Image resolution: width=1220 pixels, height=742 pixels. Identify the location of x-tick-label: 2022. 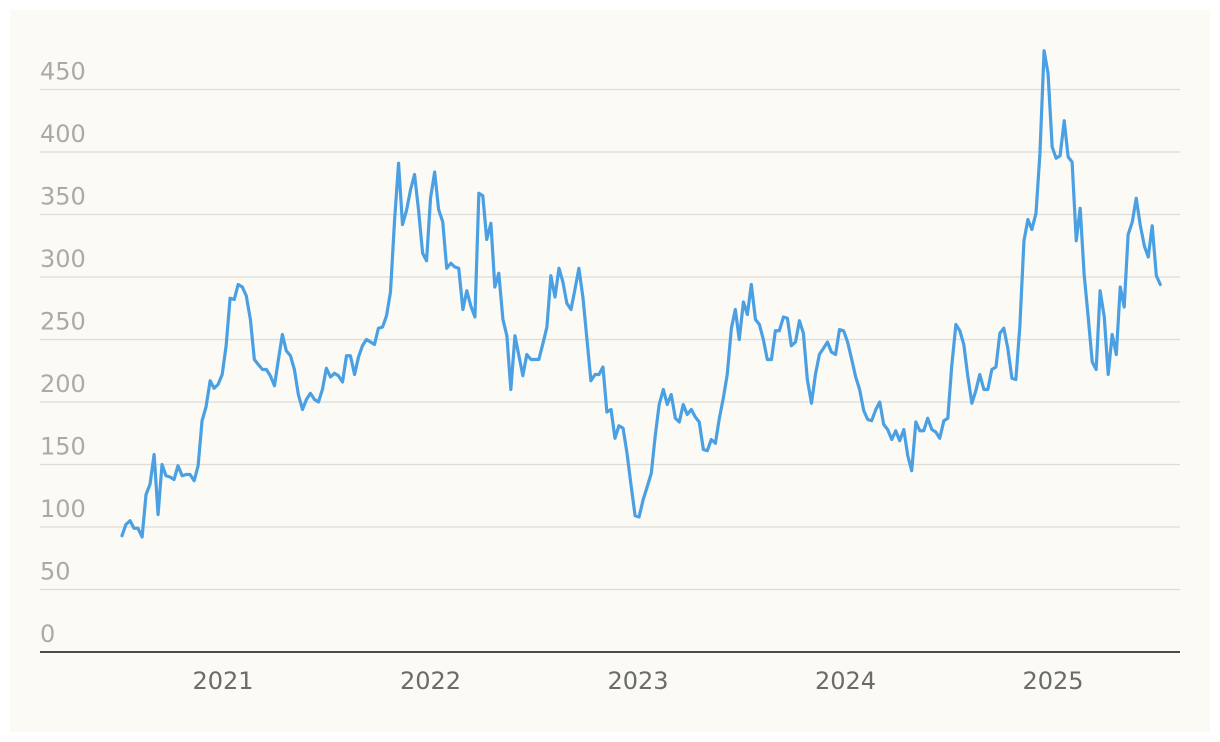
(430, 681).